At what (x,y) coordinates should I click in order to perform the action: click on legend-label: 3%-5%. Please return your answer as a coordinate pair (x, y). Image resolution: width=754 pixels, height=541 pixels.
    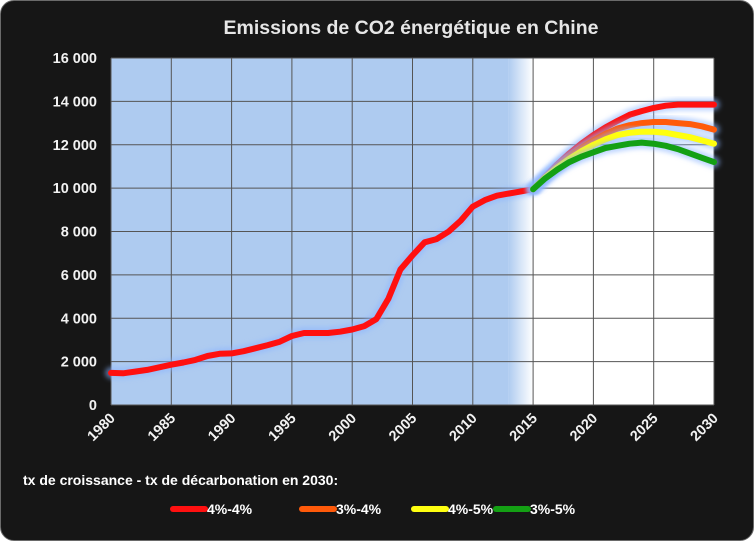
    Looking at the image, I should click on (553, 509).